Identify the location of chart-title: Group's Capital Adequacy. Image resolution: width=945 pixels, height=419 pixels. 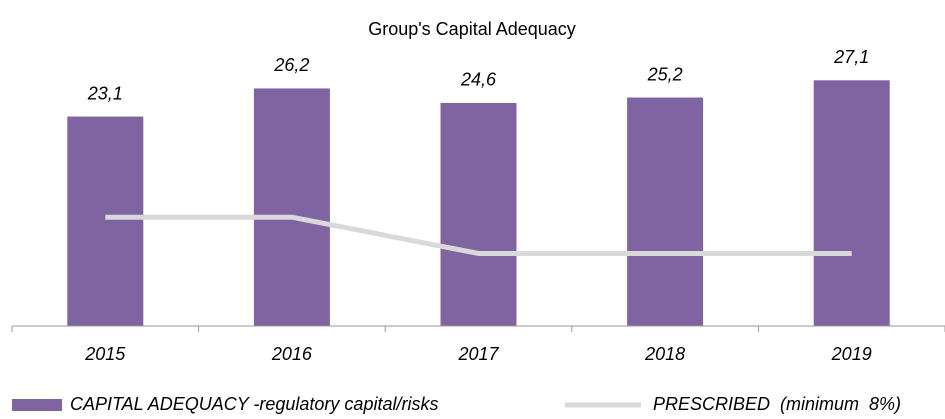
(472, 29).